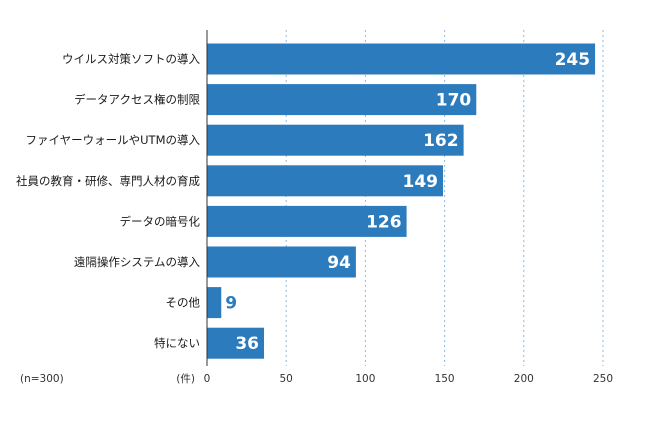 This screenshot has width=650, height=425. Describe the element at coordinates (177, 343) in the screenshot. I see `category-label: 特にない` at that location.